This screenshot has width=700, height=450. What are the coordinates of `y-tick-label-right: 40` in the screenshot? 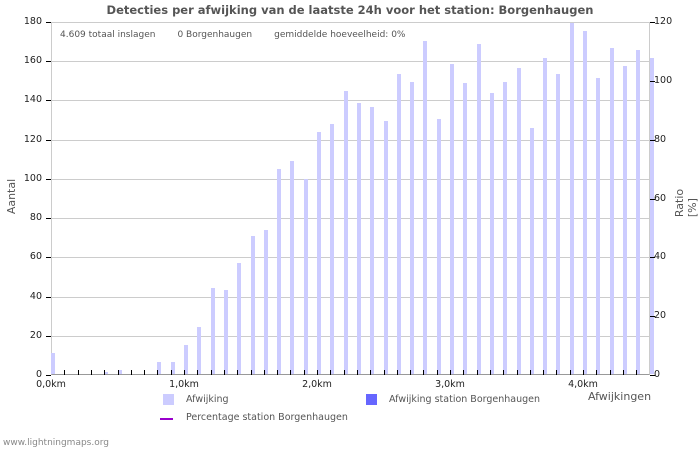 It's located at (660, 257).